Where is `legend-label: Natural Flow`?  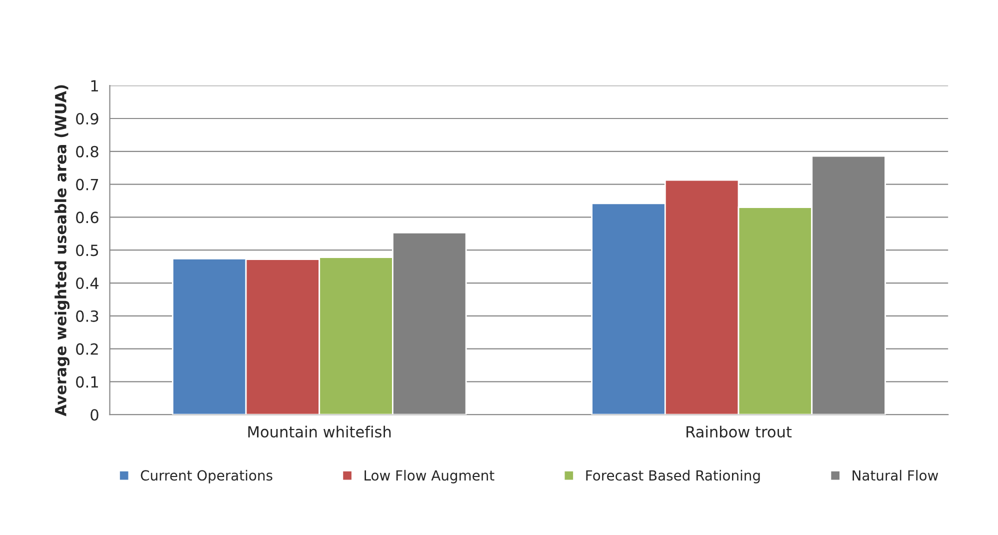 legend-label: Natural Flow is located at coordinates (895, 475).